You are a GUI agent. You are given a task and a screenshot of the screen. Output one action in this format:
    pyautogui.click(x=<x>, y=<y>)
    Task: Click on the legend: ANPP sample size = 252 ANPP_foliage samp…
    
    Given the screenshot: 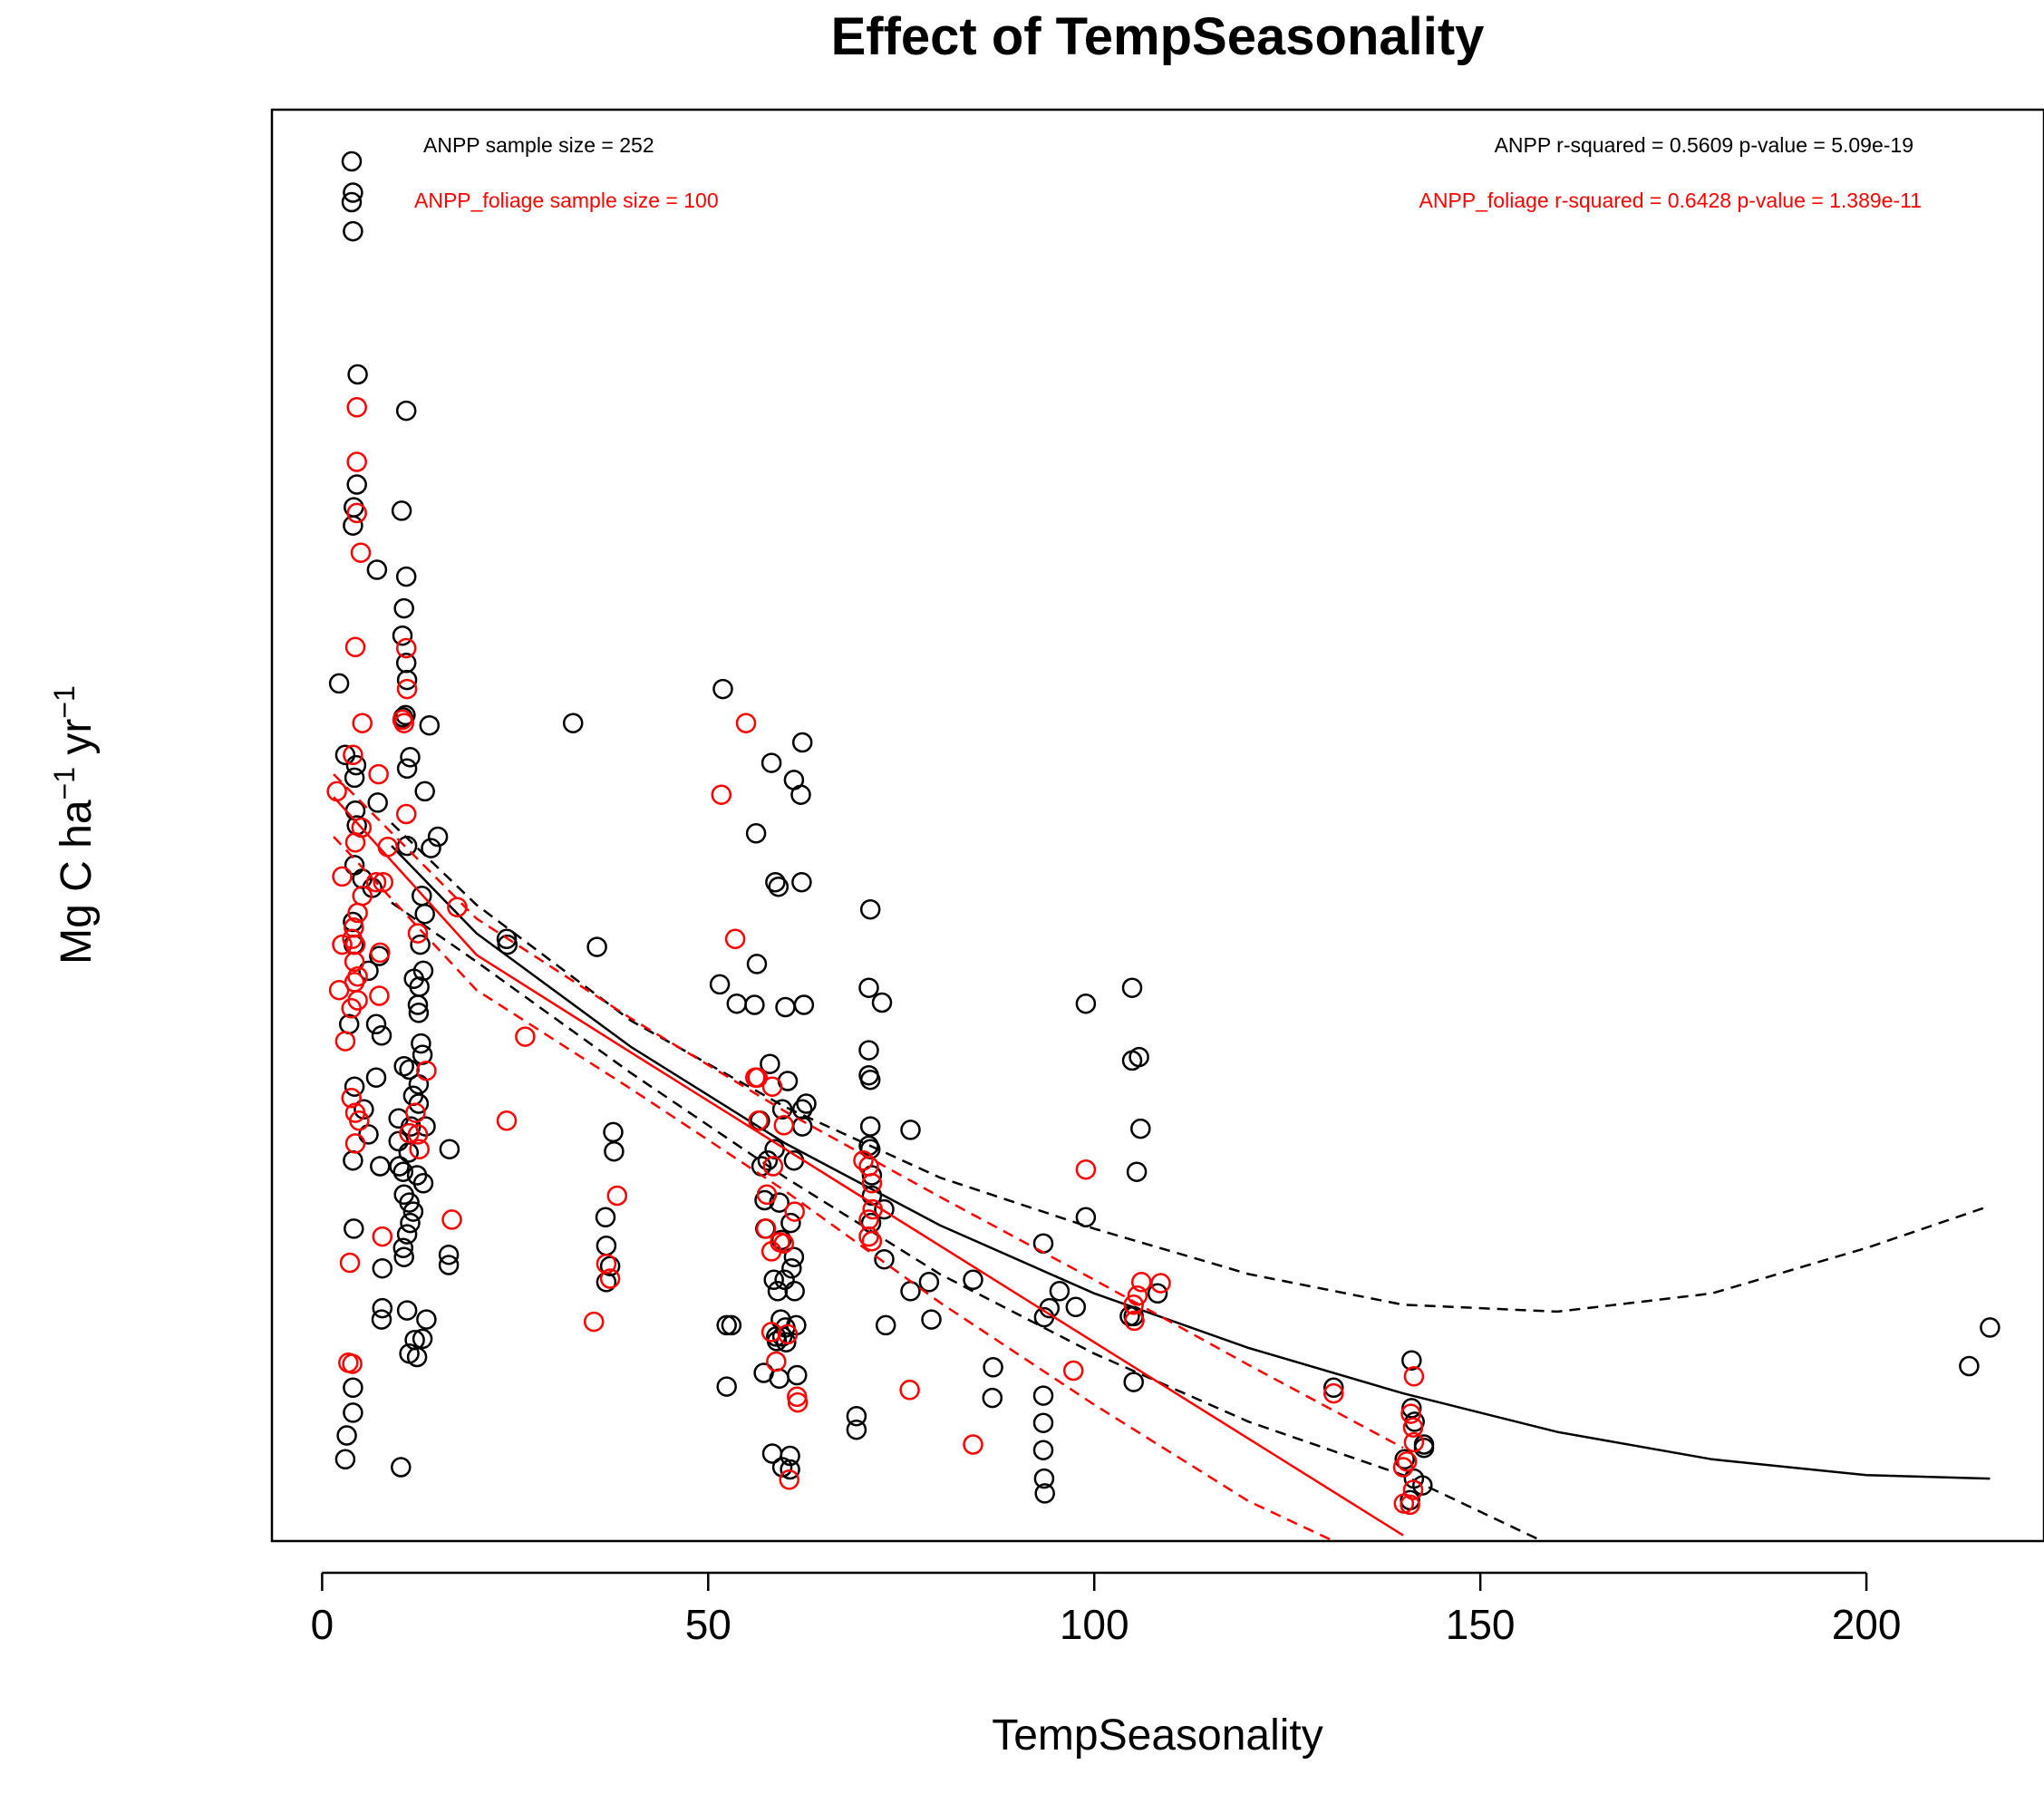 What is the action you would take?
    pyautogui.click(x=1131, y=173)
    